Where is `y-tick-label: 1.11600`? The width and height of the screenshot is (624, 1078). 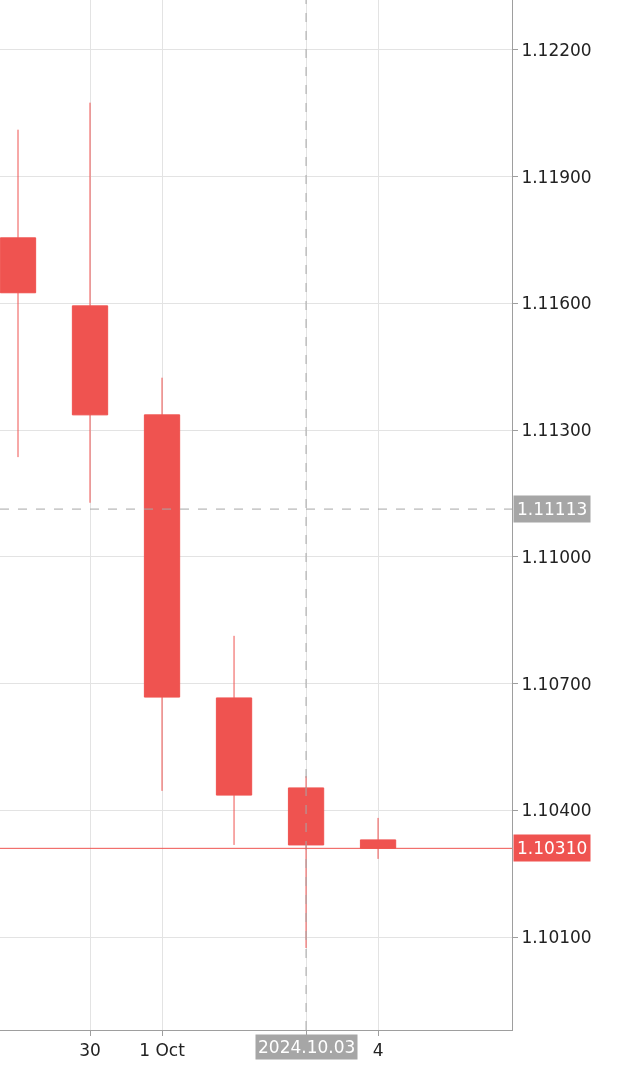 y-tick-label: 1.11600 is located at coordinates (556, 303).